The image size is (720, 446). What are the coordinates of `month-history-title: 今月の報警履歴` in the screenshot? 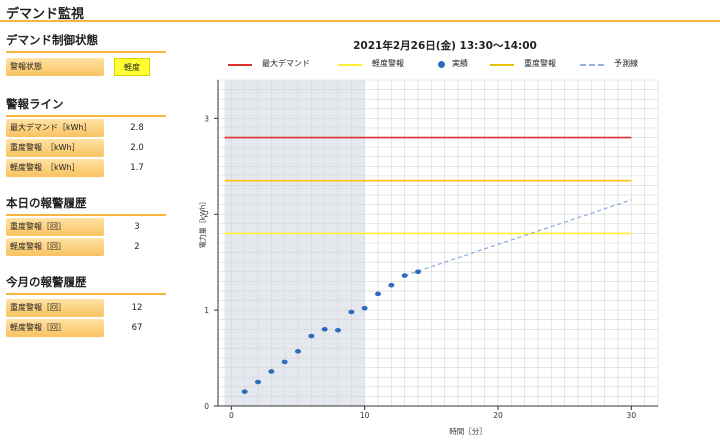 It's located at (86, 284).